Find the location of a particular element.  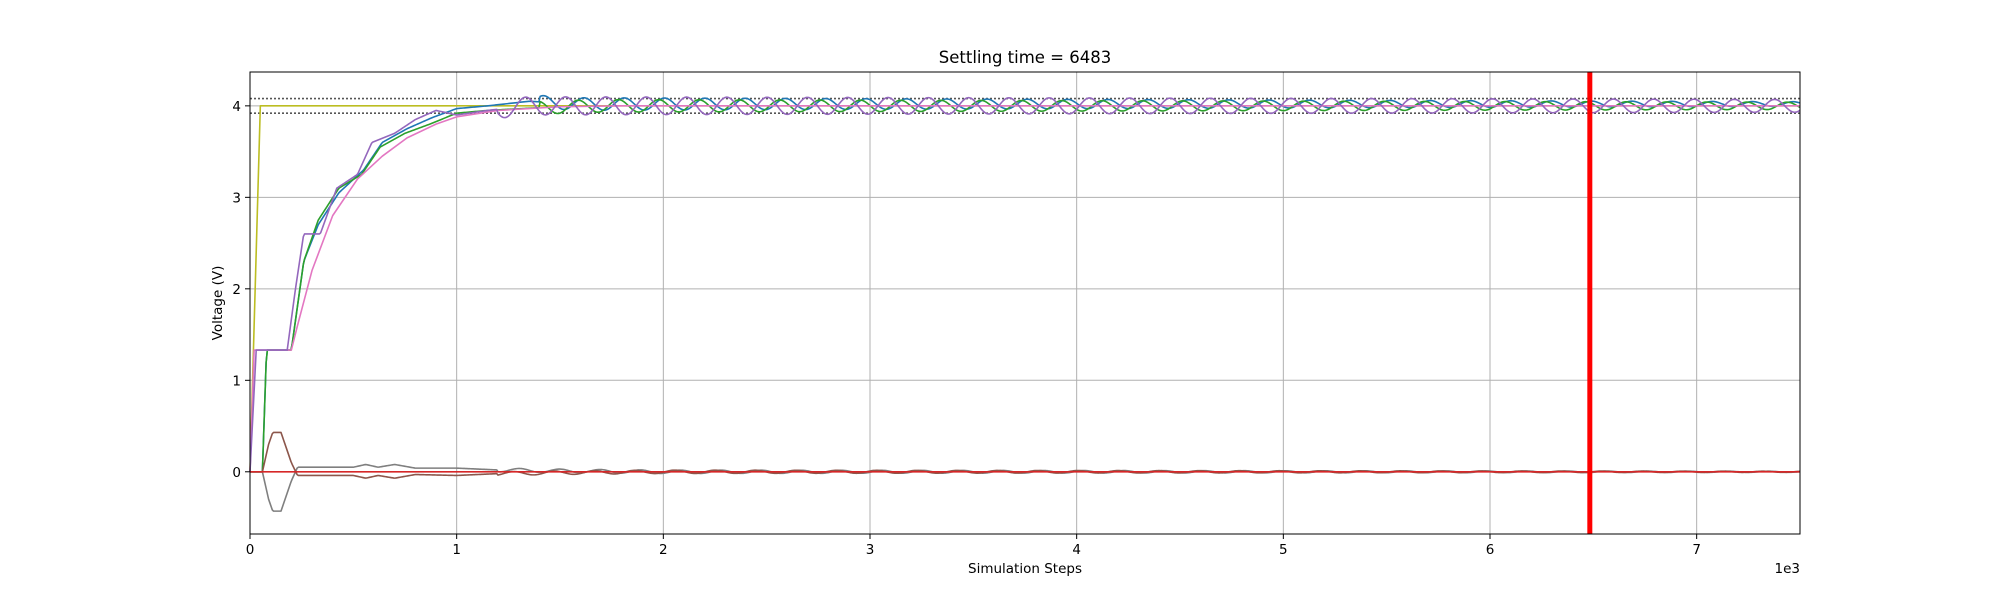

x-tick-label: 5 is located at coordinates (1283, 550).